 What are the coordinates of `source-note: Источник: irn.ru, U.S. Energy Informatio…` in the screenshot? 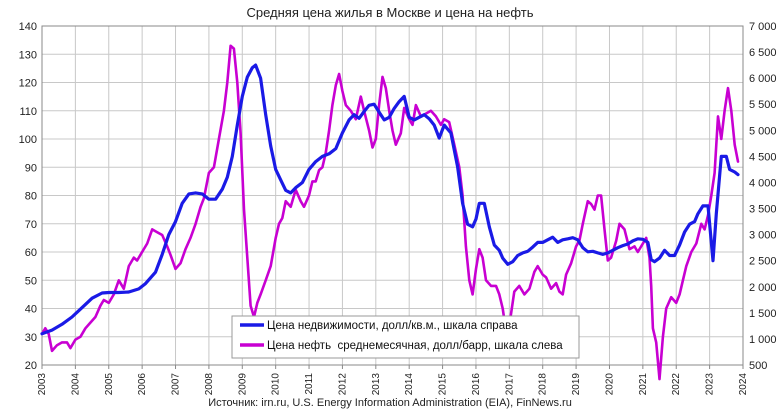 It's located at (390, 403).